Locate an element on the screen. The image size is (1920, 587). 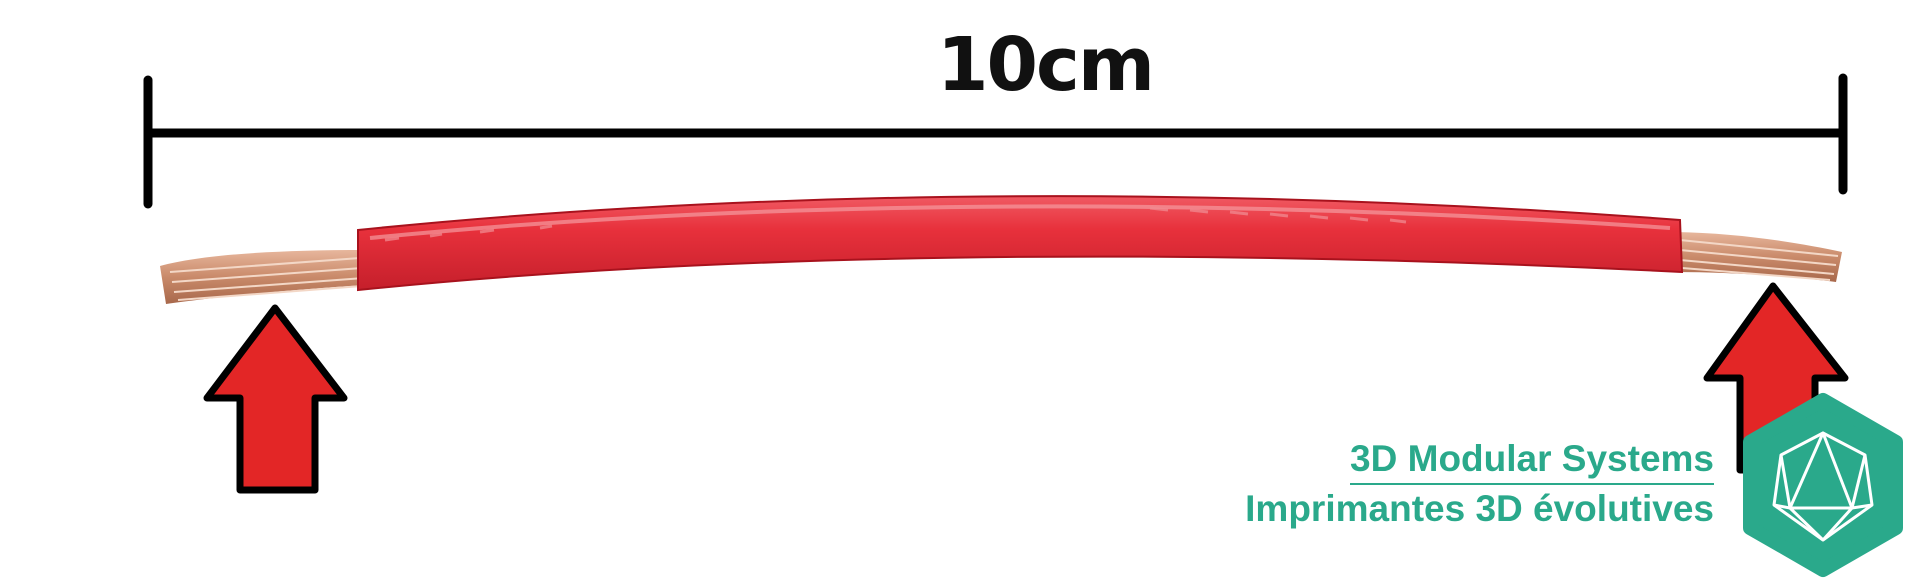
red-wire is located at coordinates (1020, 243).